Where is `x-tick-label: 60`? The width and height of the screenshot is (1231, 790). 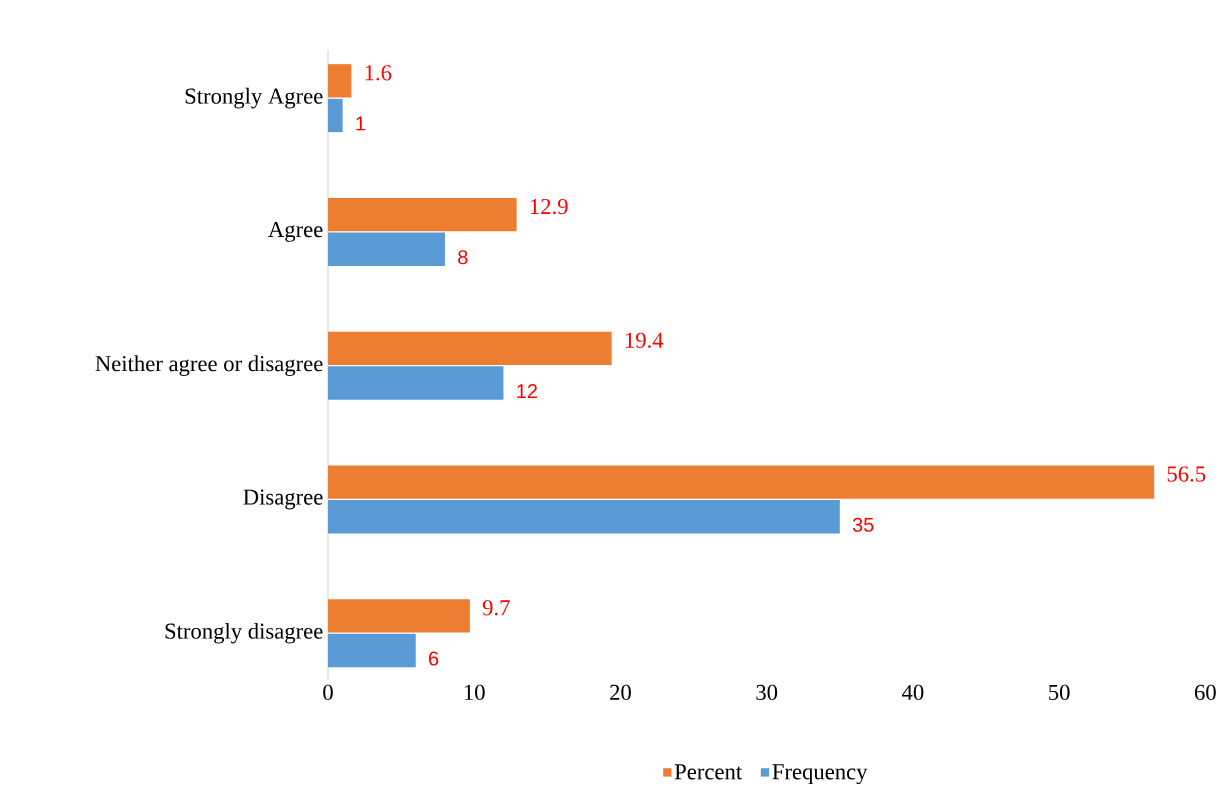 x-tick-label: 60 is located at coordinates (1205, 692).